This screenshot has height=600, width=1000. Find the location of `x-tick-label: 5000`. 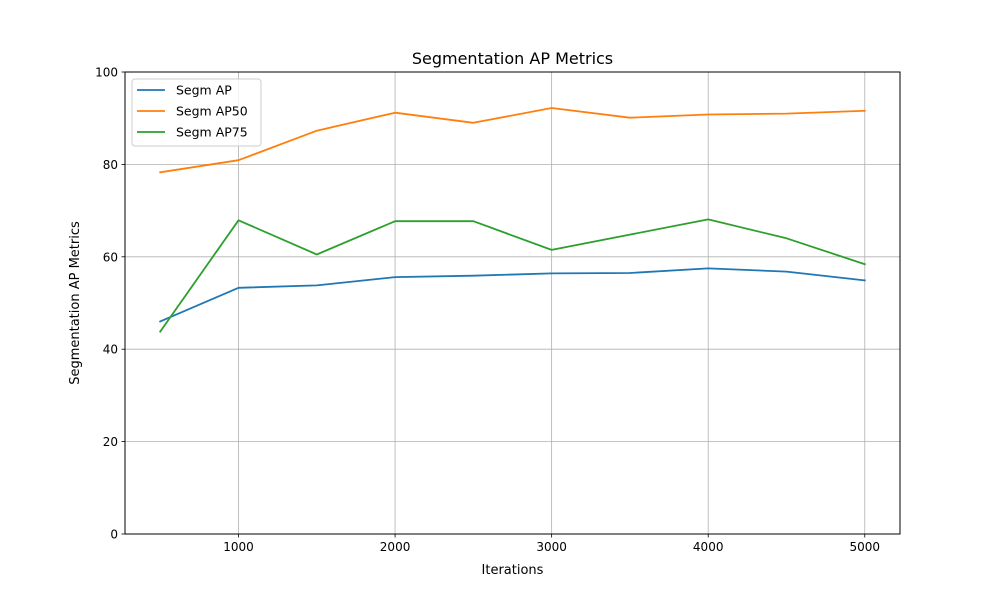

x-tick-label: 5000 is located at coordinates (864, 547).